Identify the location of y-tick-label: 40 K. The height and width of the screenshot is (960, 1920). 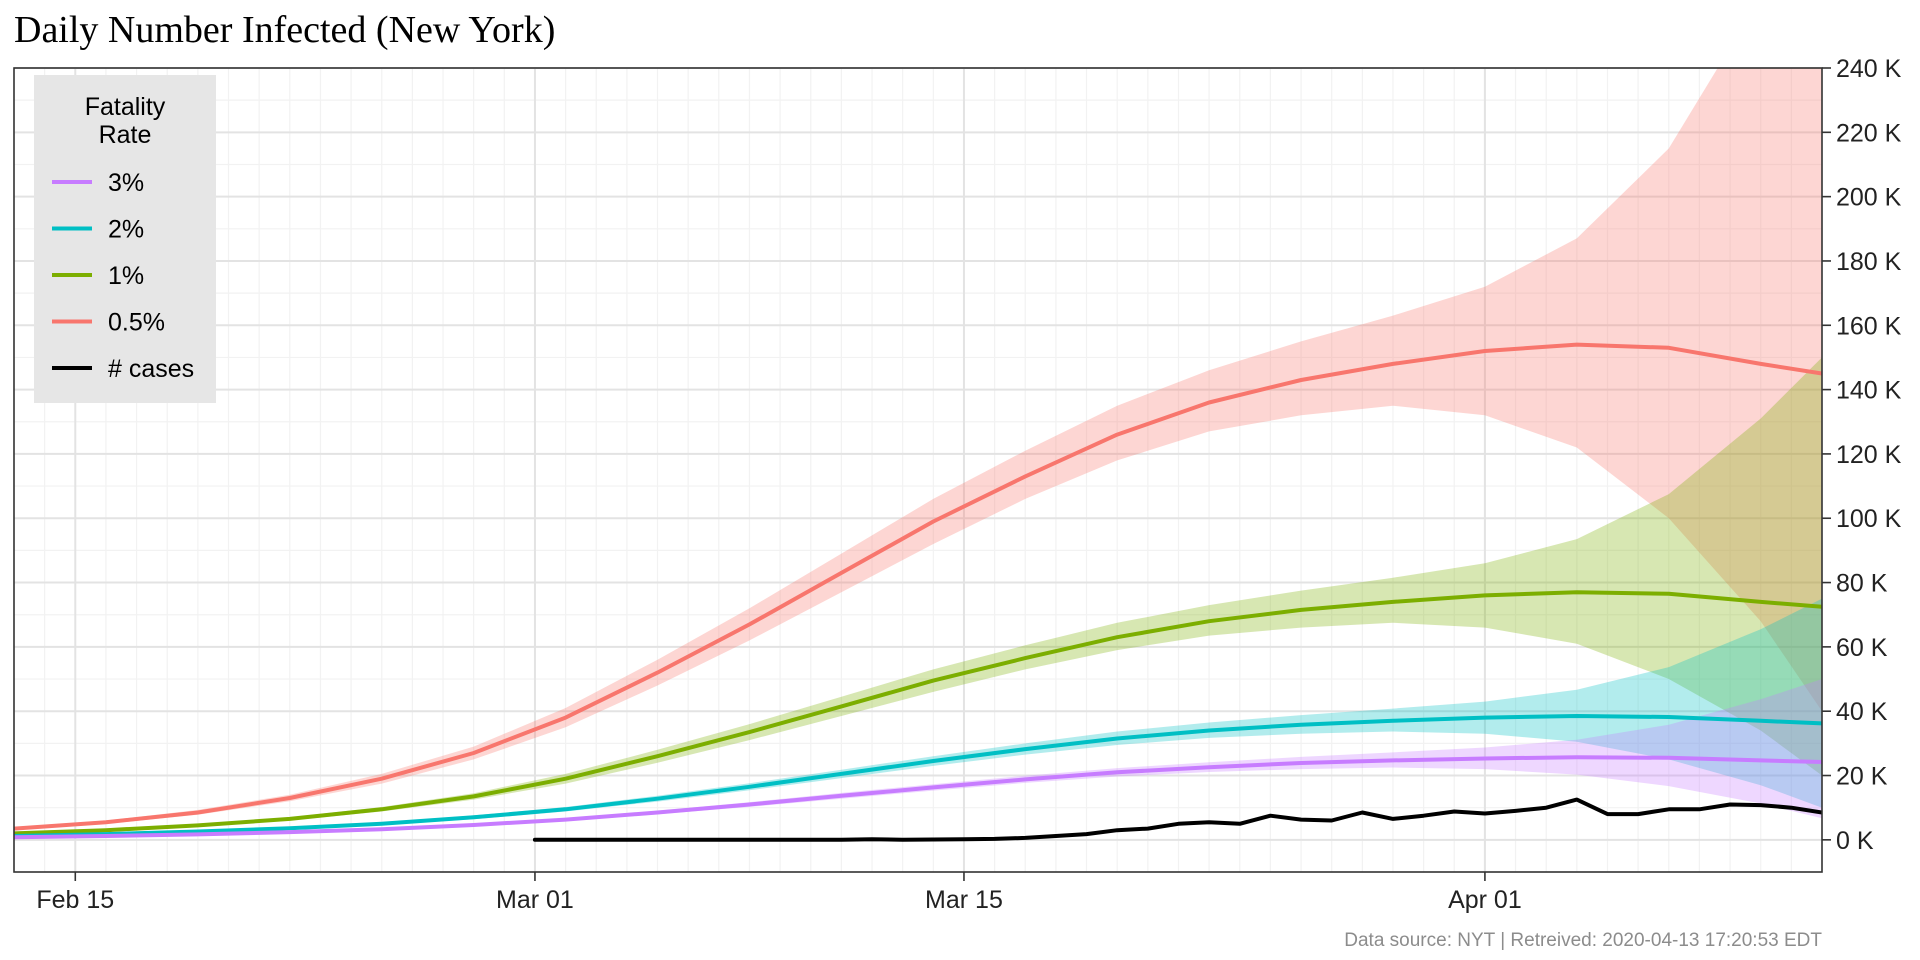
(1862, 712).